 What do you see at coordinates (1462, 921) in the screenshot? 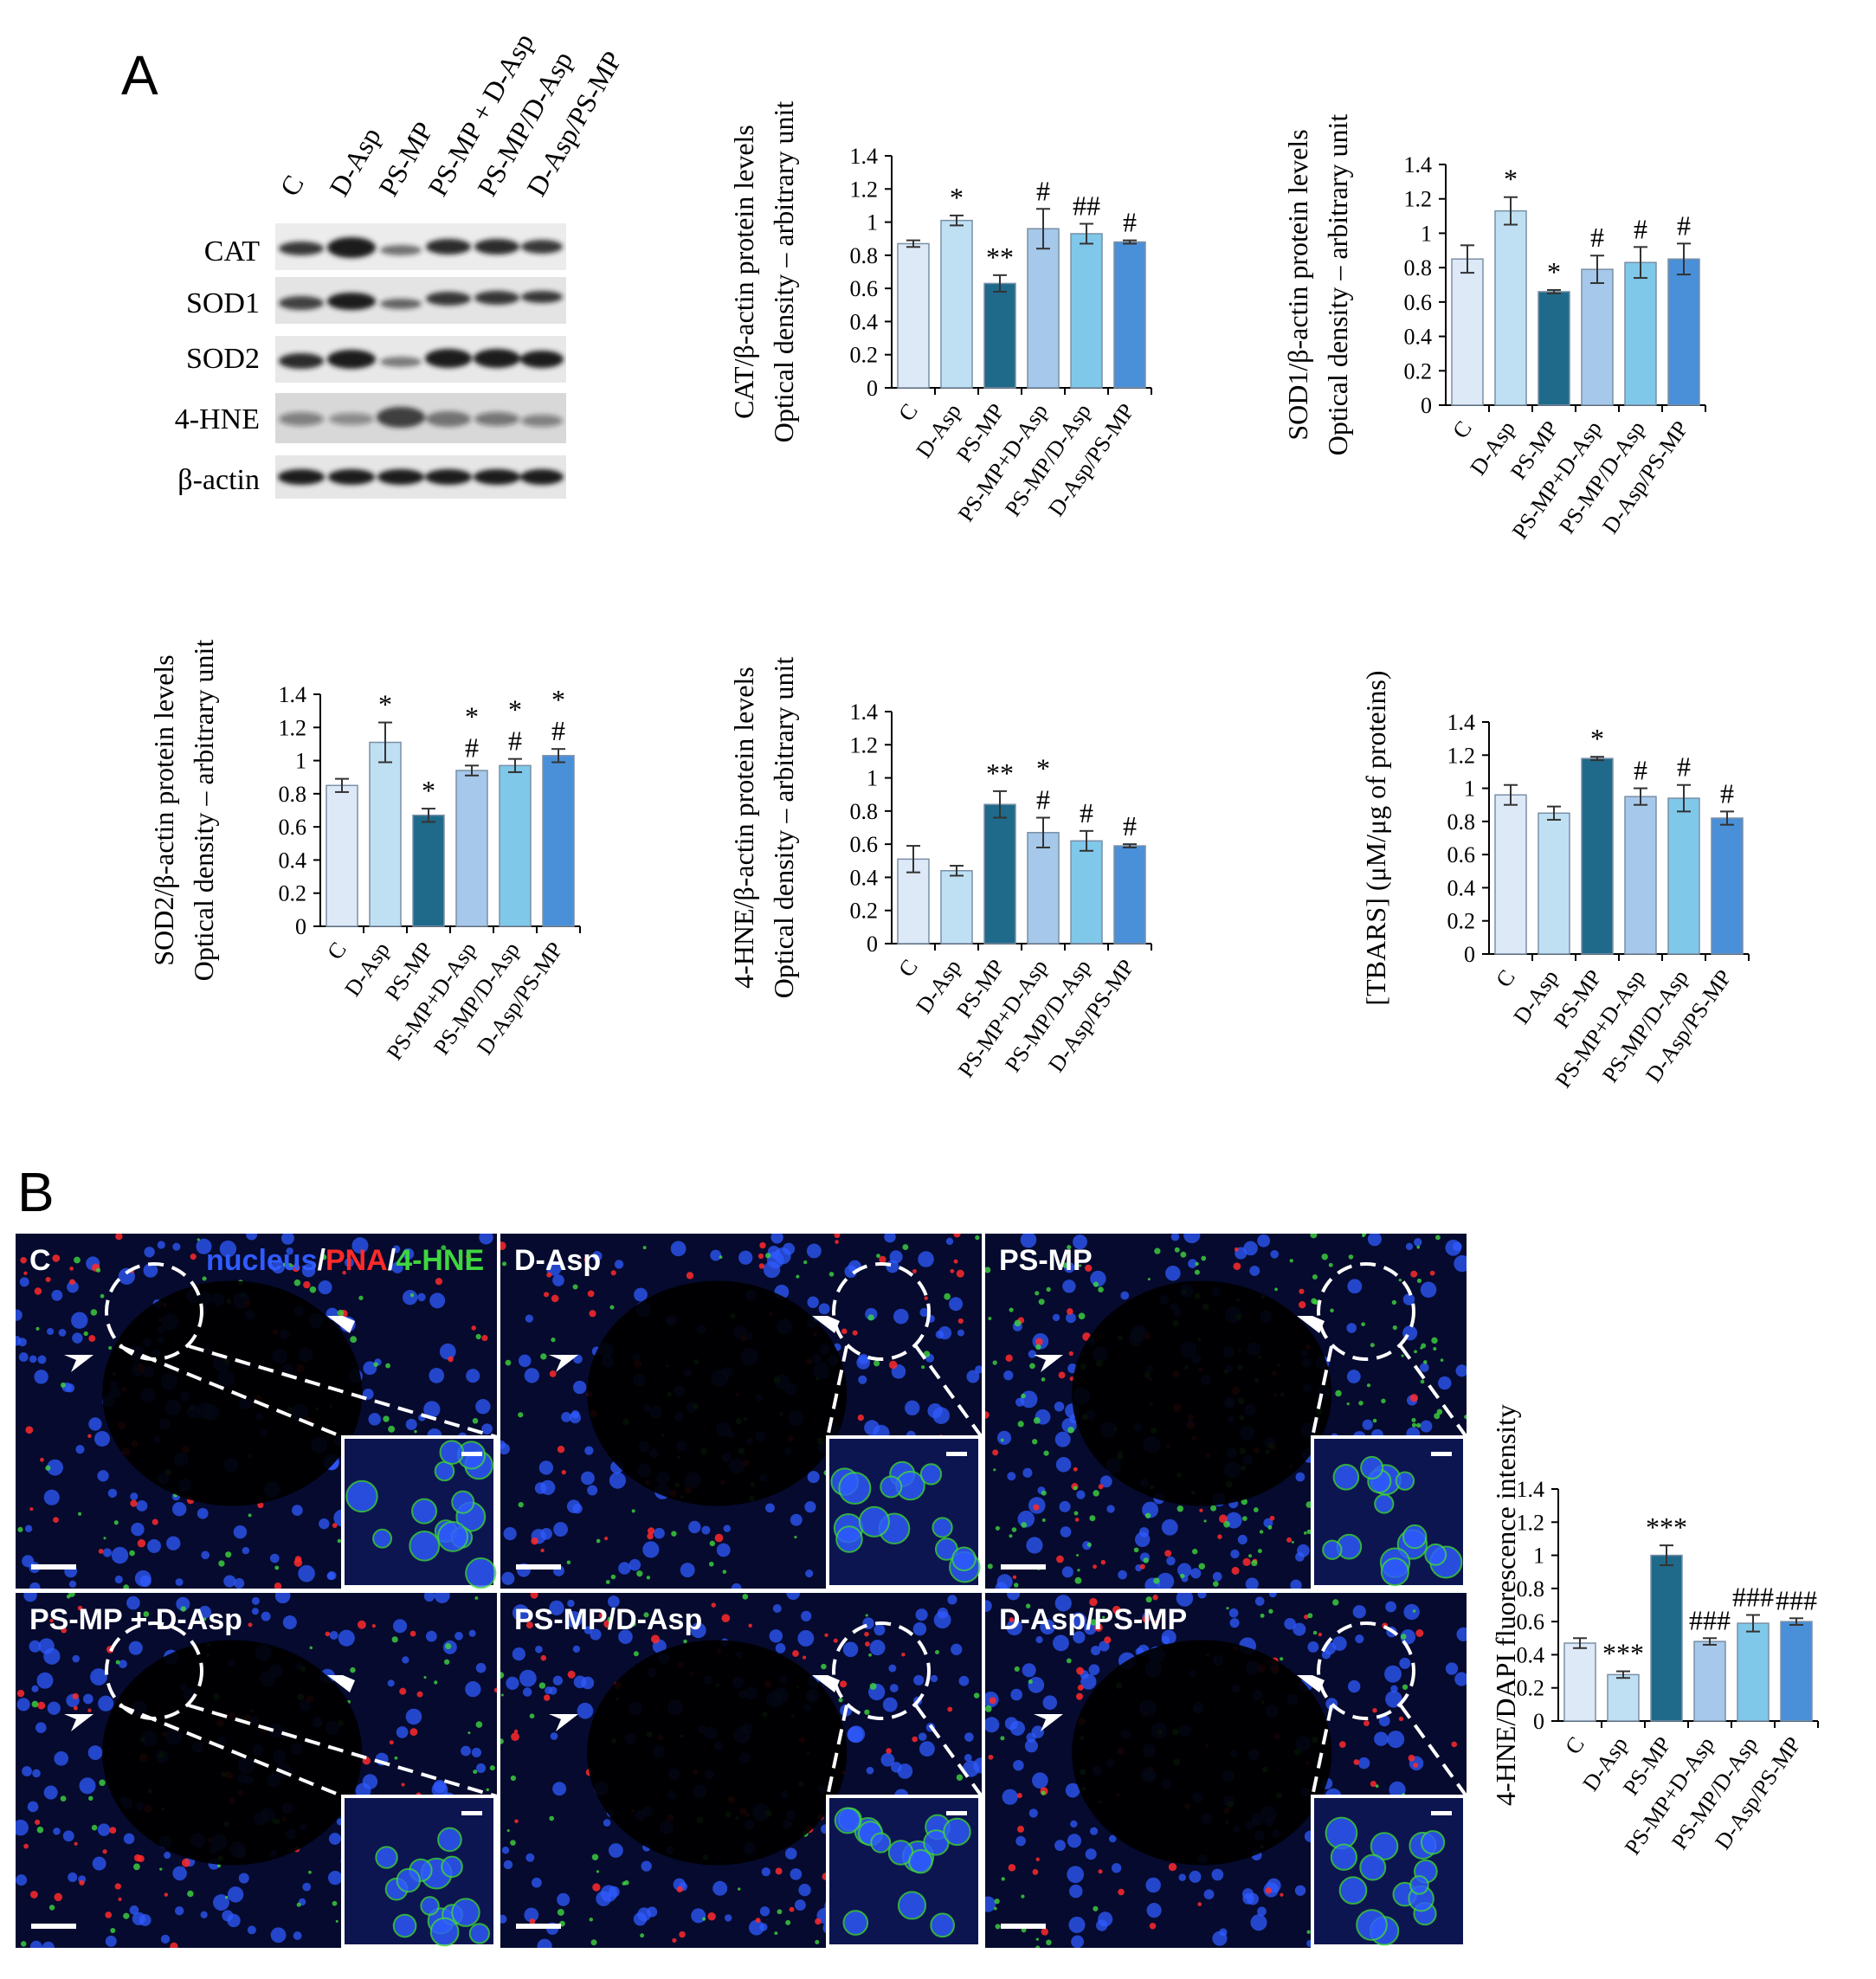
I see `y-tick-label: 0.2` at bounding box center [1462, 921].